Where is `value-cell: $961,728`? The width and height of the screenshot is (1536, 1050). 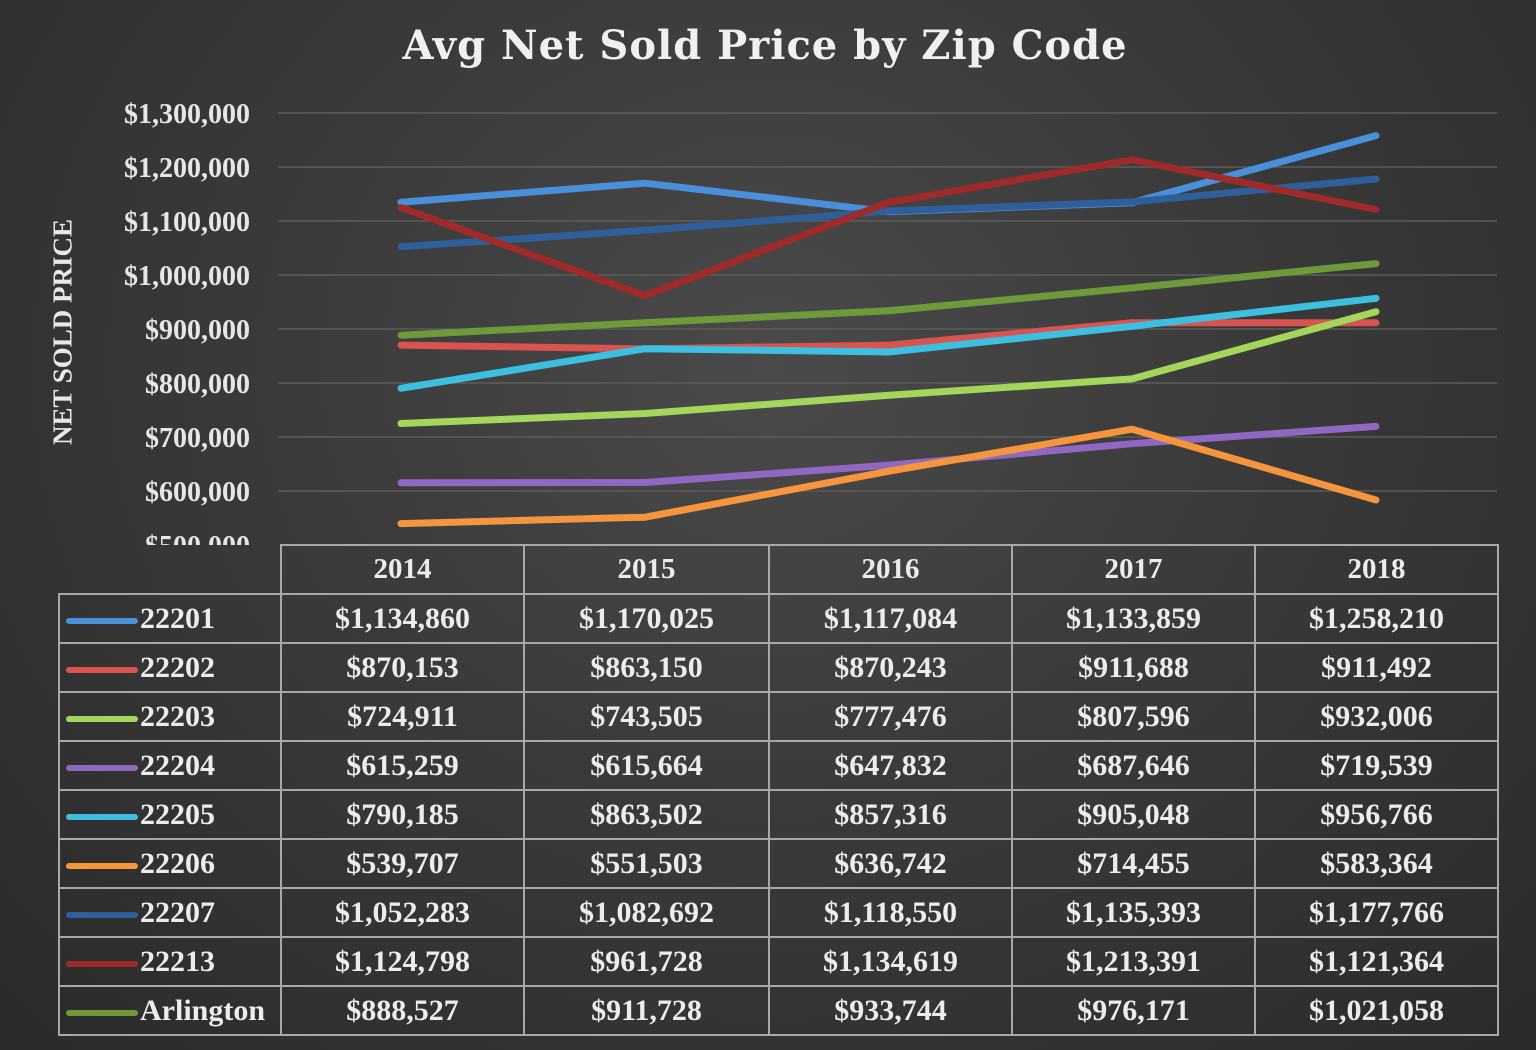 value-cell: $961,728 is located at coordinates (646, 961).